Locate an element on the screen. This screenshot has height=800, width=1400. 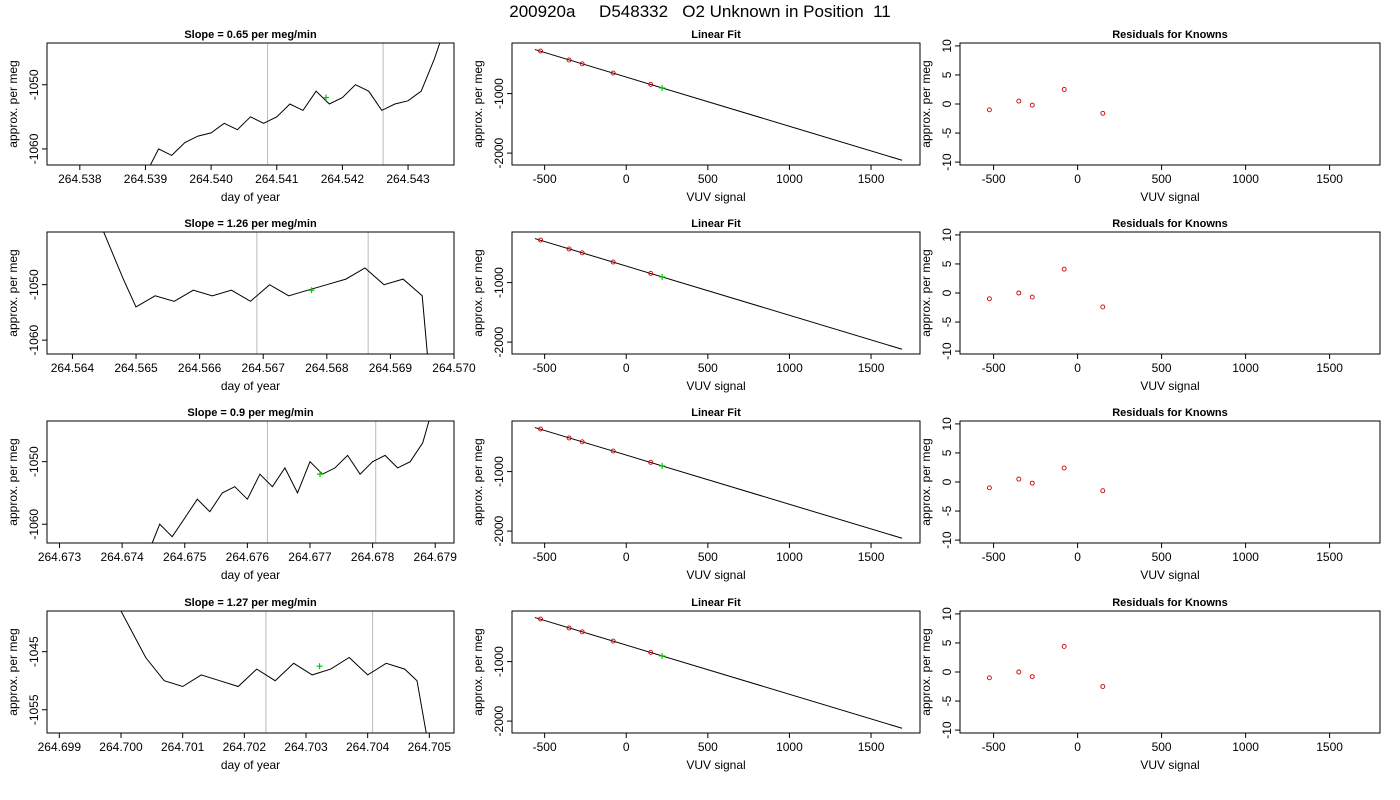
y-tick-label: -1050 is located at coordinates (34, 284).